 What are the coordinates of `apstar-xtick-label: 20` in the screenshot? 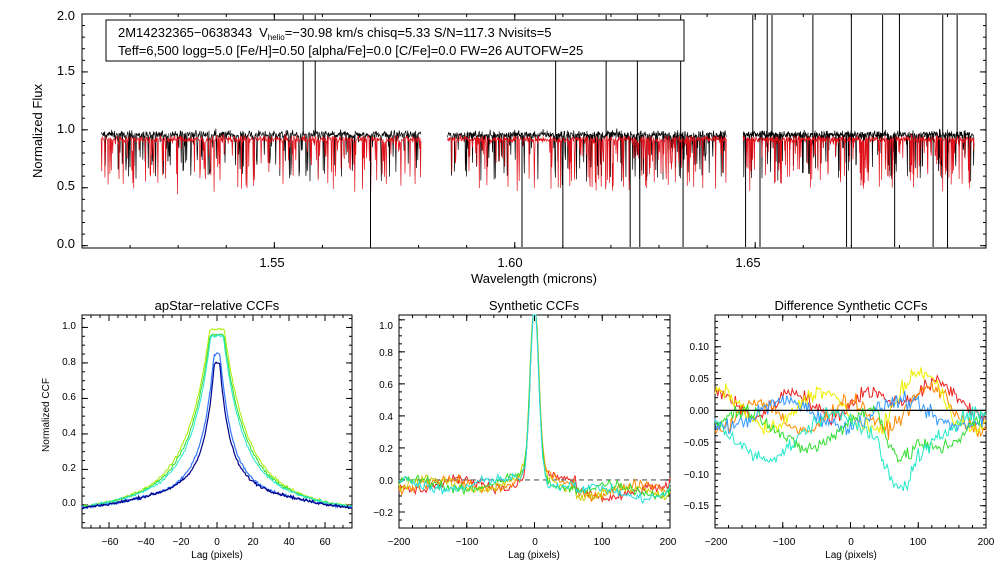 It's located at (253, 542).